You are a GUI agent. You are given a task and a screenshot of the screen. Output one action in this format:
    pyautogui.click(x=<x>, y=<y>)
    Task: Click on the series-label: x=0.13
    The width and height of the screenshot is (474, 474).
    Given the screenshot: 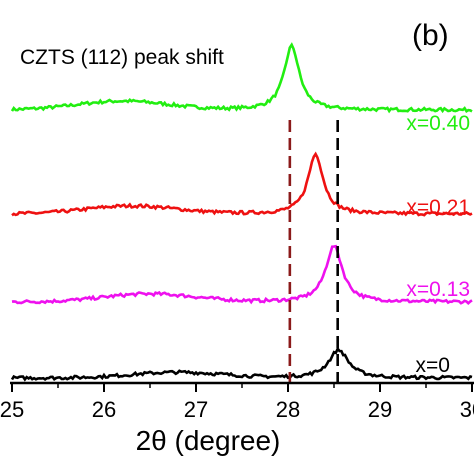 What is the action you would take?
    pyautogui.click(x=438, y=289)
    